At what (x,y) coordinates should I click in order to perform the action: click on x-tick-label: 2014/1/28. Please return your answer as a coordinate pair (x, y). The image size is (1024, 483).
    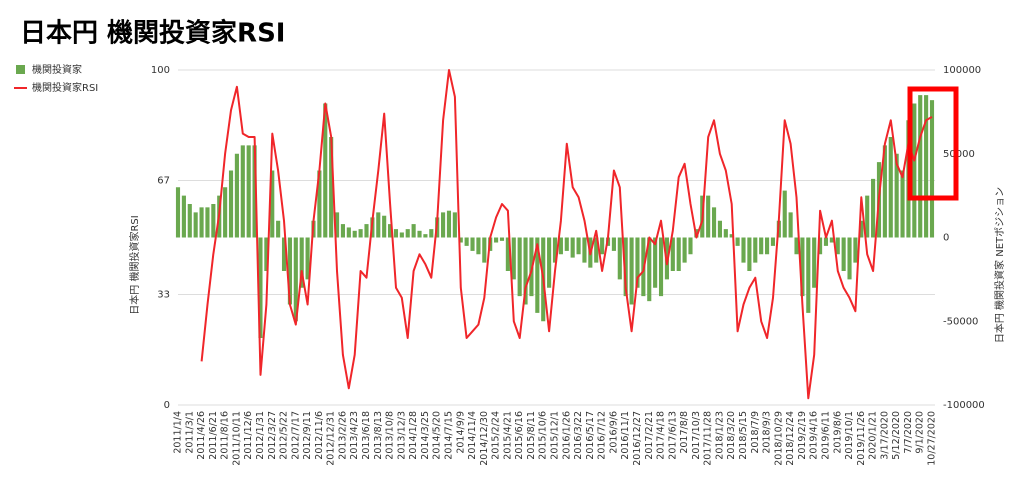
    Looking at the image, I should click on (413, 435).